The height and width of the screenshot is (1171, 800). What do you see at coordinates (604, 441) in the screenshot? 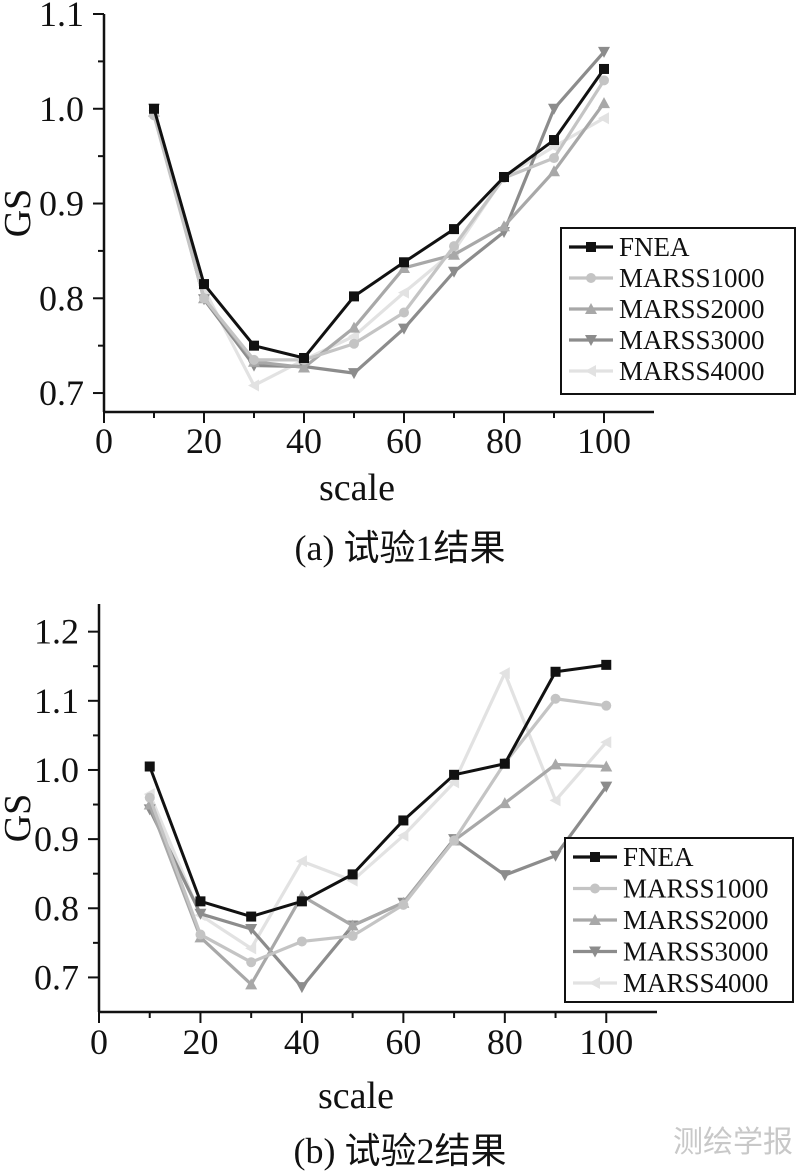
I see `x-tick-label: 100` at bounding box center [604, 441].